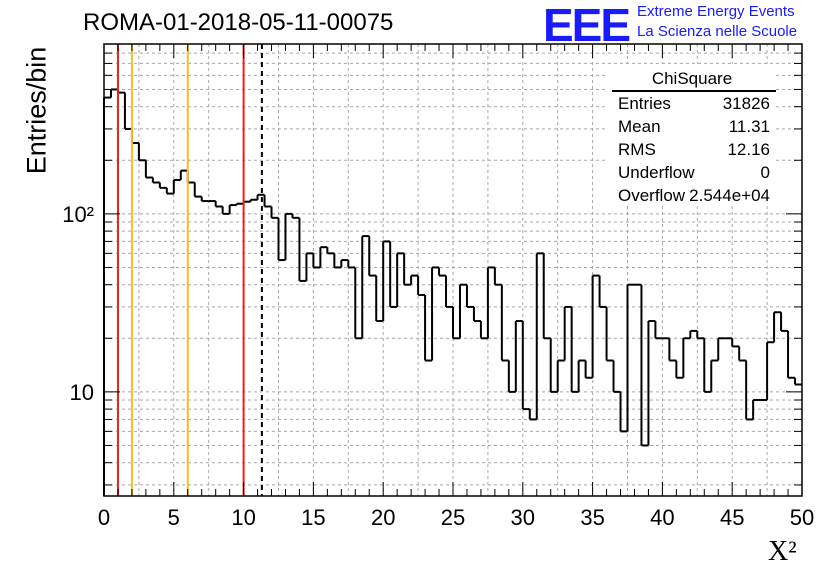 The image size is (836, 572). Describe the element at coordinates (639, 126) in the screenshot. I see `stats-key: Mean` at that location.